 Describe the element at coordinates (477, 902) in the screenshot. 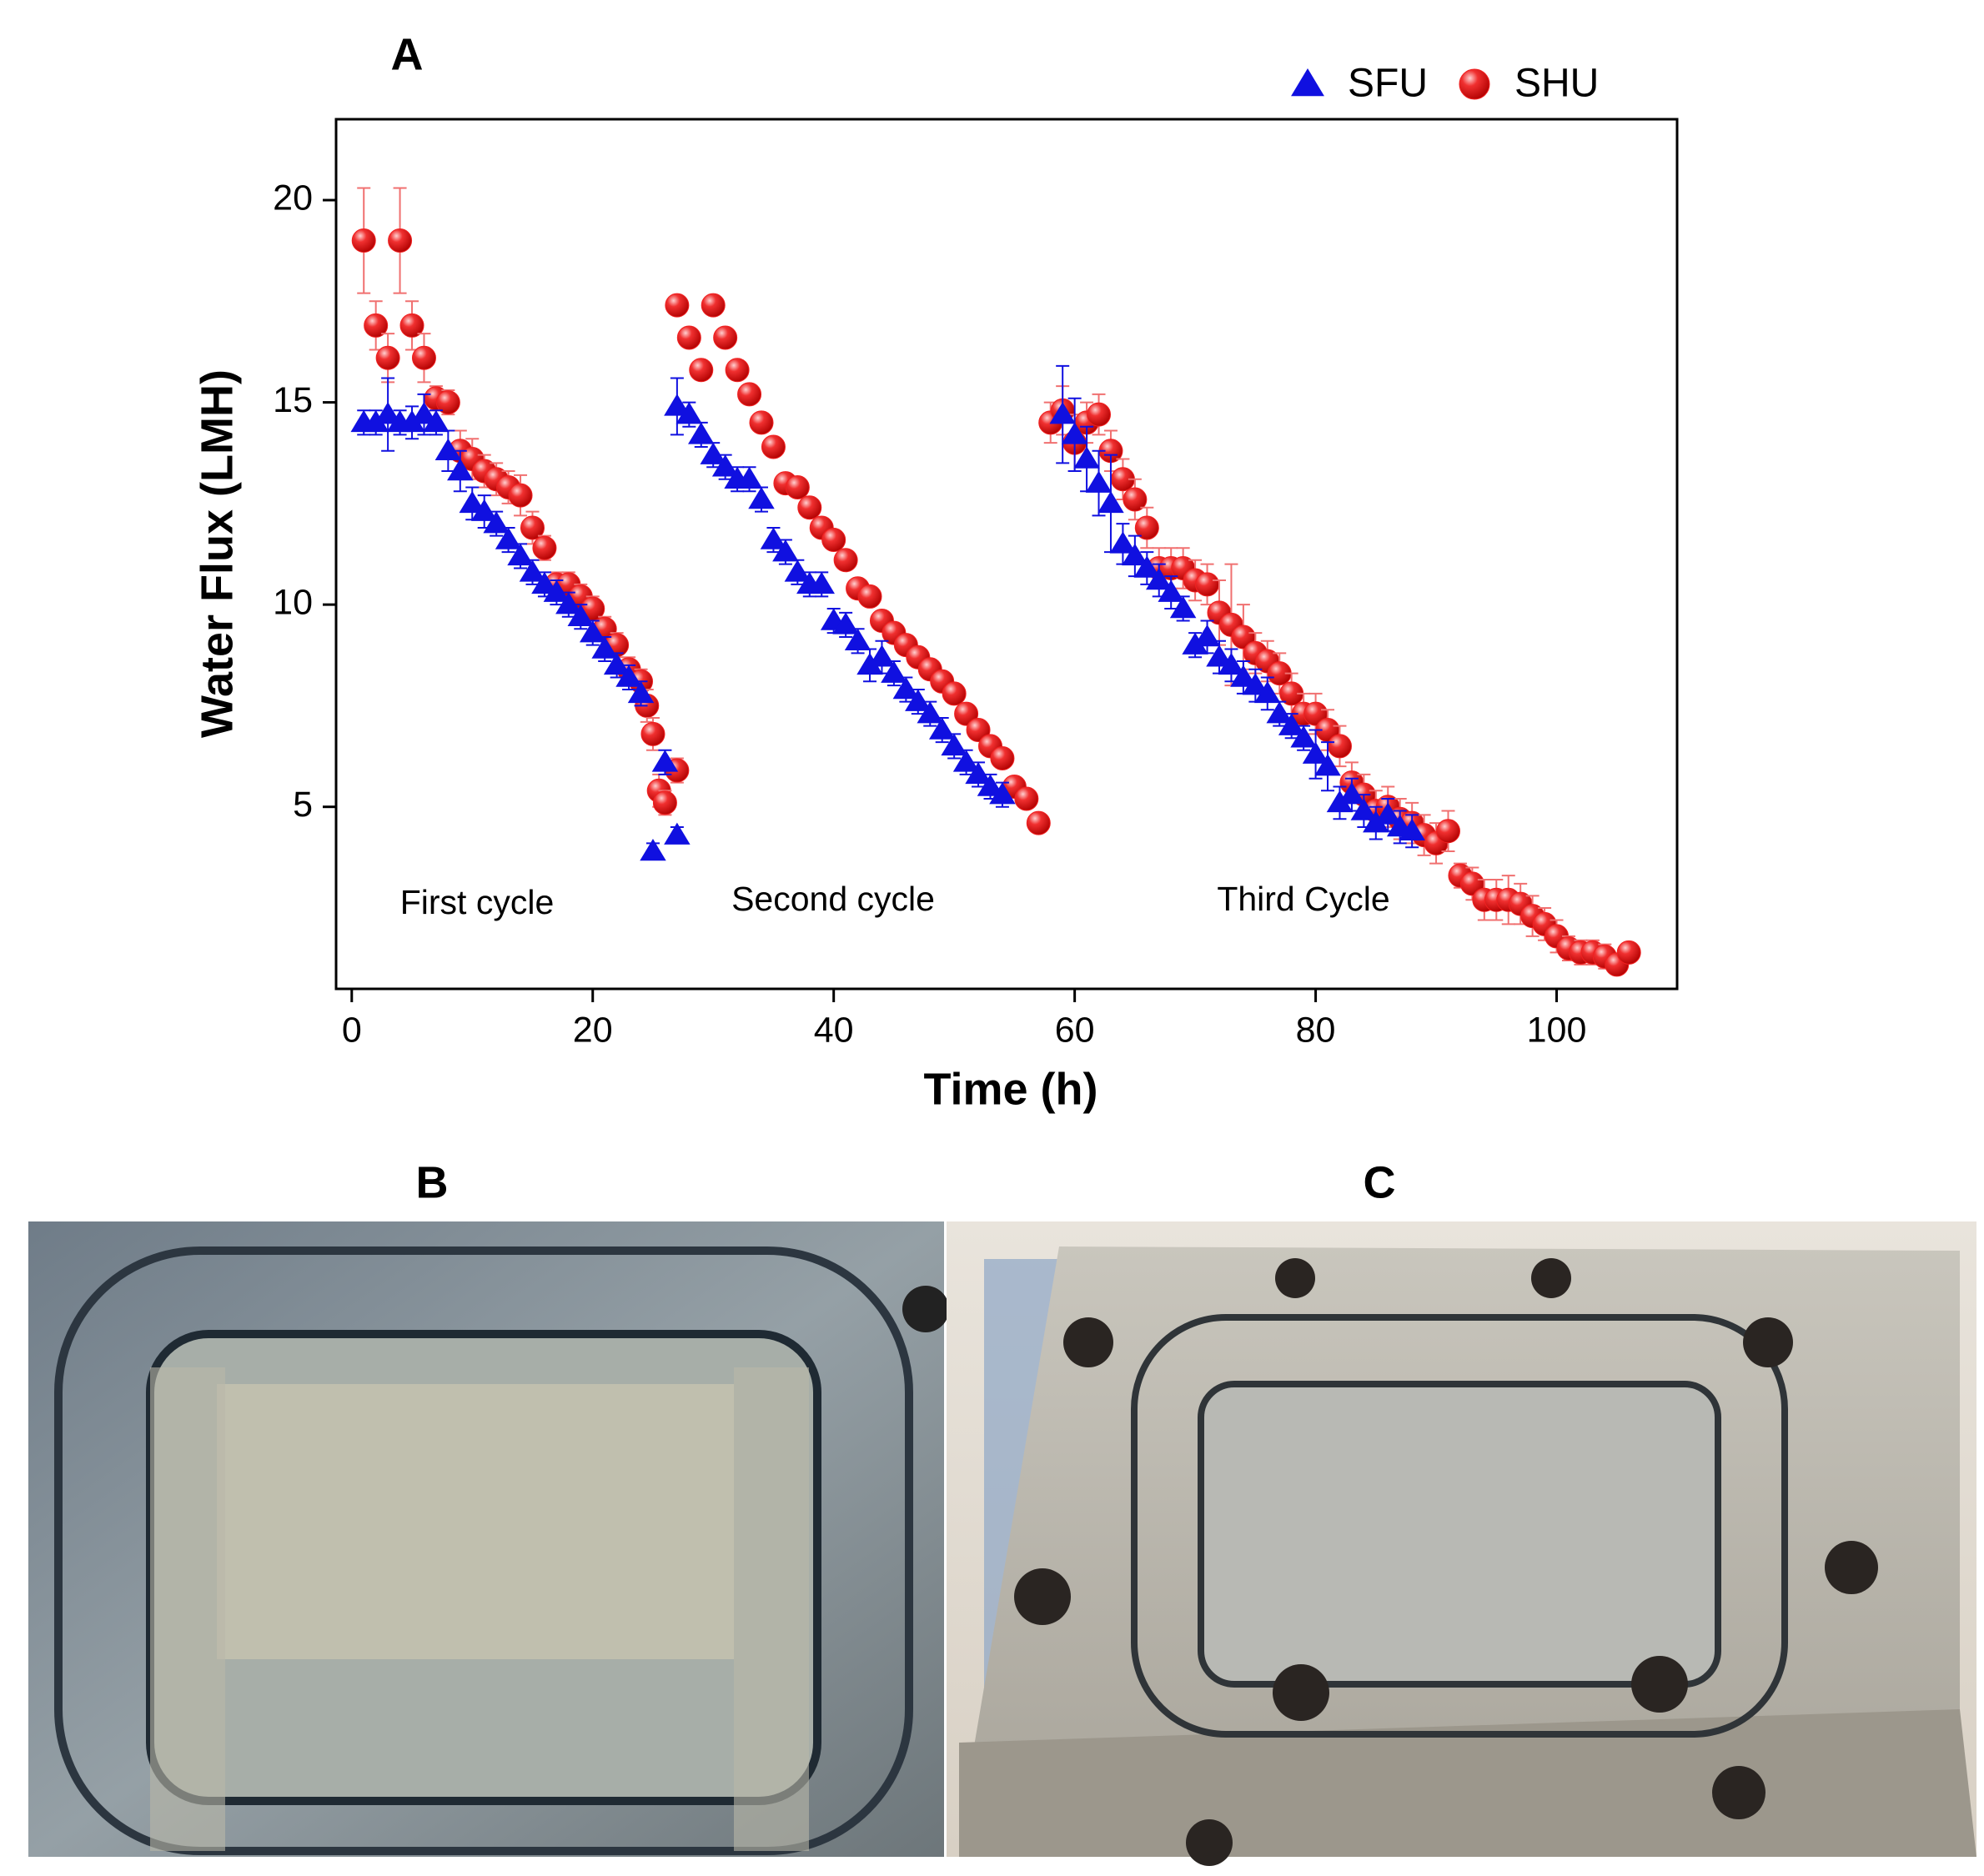

I see `annotation: First cycle` at that location.